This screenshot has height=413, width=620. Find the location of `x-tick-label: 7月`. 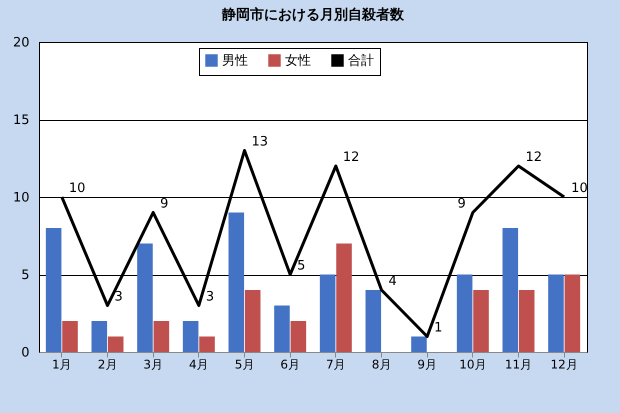

x-tick-label: 7月 is located at coordinates (336, 365).